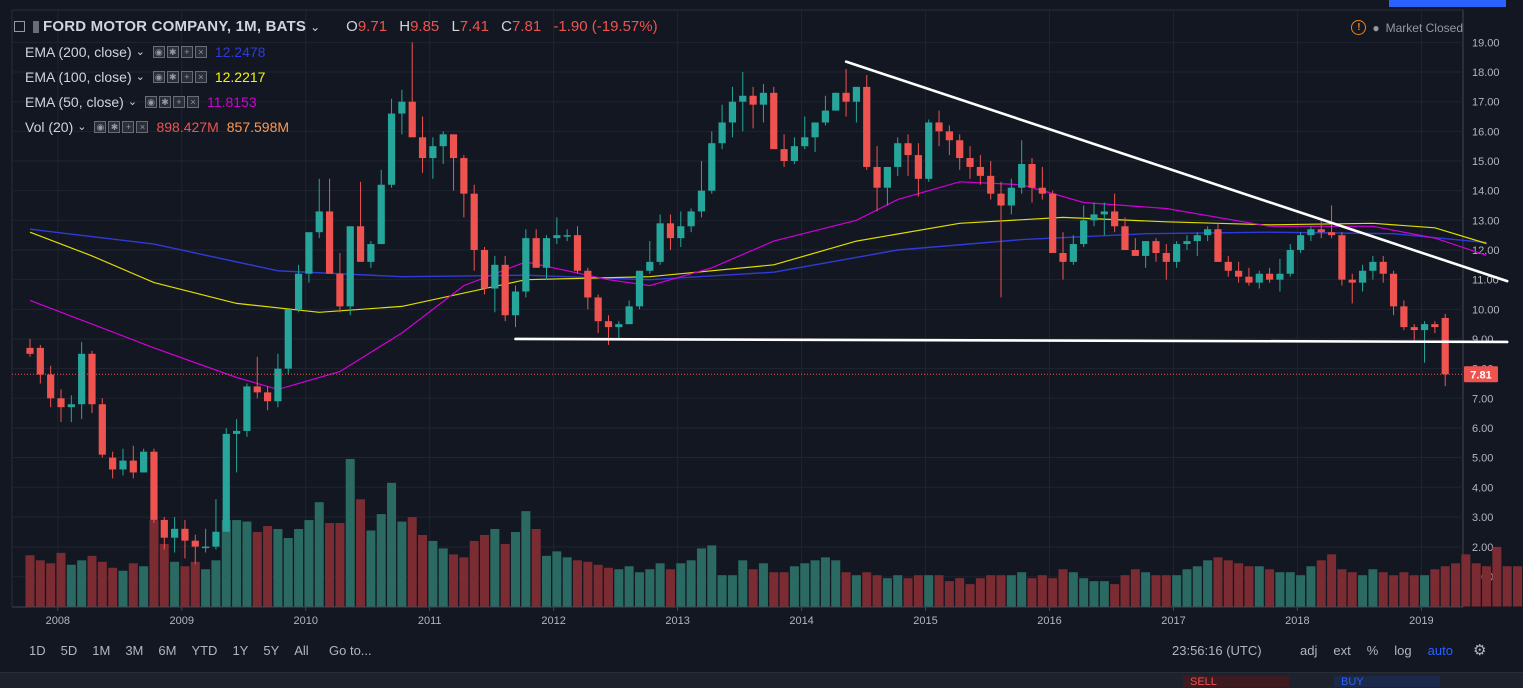 This screenshot has height=688, width=1523. Describe the element at coordinates (74, 101) in the screenshot. I see `indicator-label: EMA (50, close)` at that location.